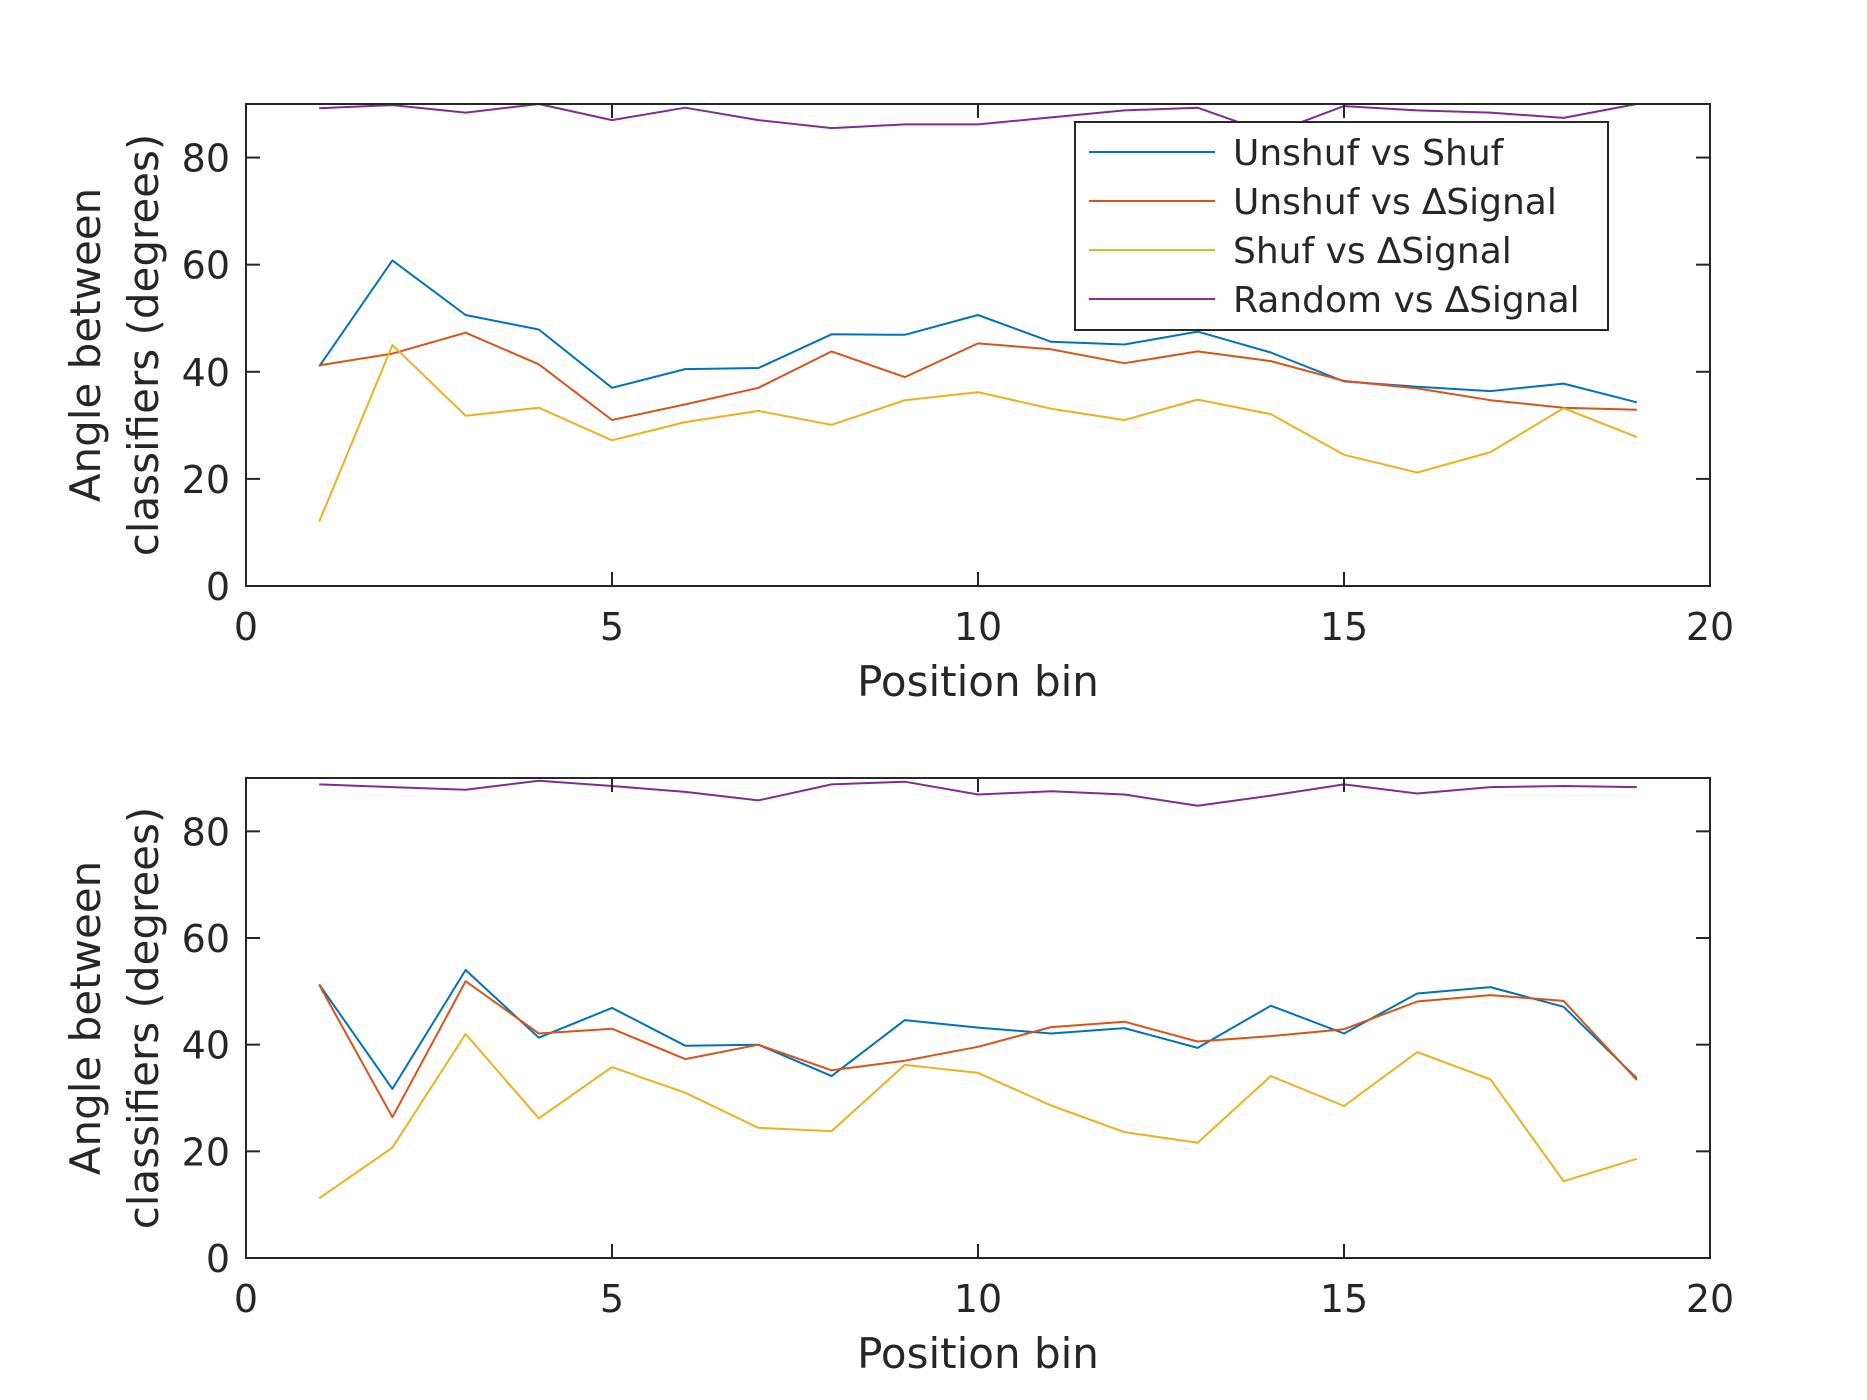 This screenshot has width=1867, height=1400. What do you see at coordinates (1406, 300) in the screenshot?
I see `series-random-vs-dsignal-legend-label: Random vs ∆Signal` at bounding box center [1406, 300].